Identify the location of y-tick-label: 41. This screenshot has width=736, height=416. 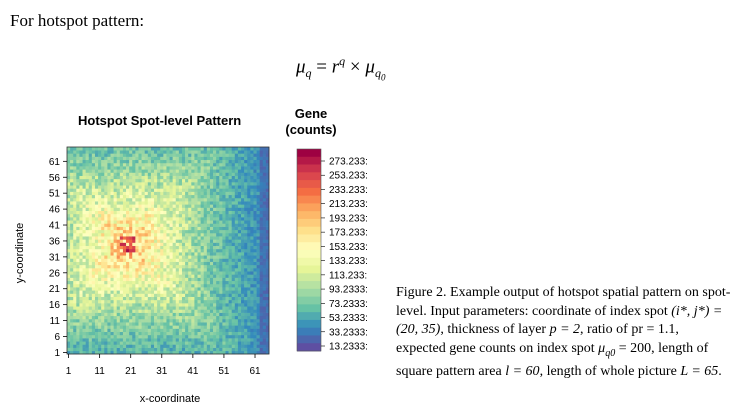
(55, 226).